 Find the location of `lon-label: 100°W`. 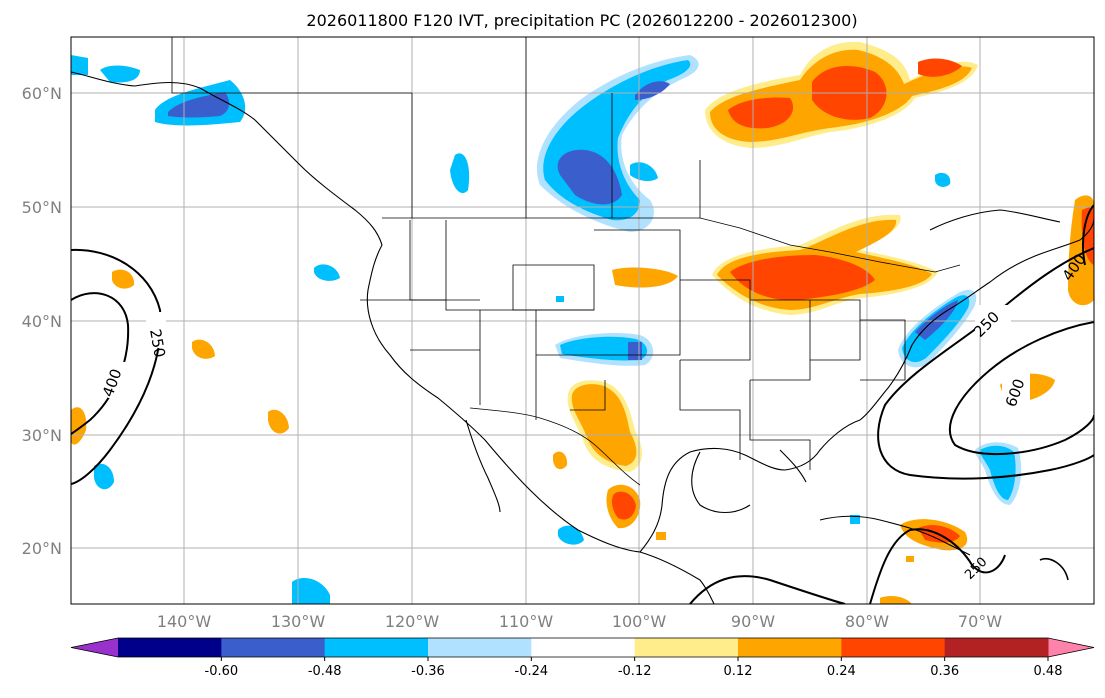

lon-label: 100°W is located at coordinates (639, 621).